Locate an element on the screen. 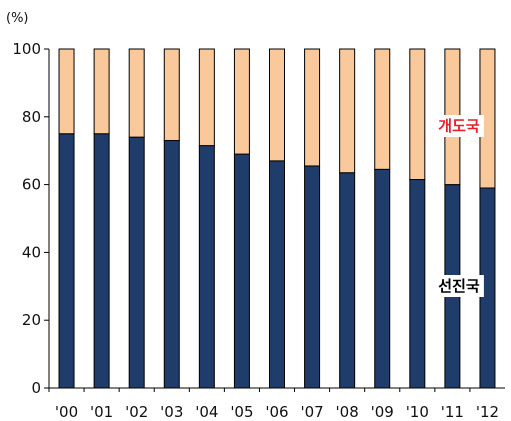 The width and height of the screenshot is (511, 421). x-axis: '00 '01 '02 '03 '04 '05 '06 '07 '08 '09 '10 '11 '12 is located at coordinates (273, 404).